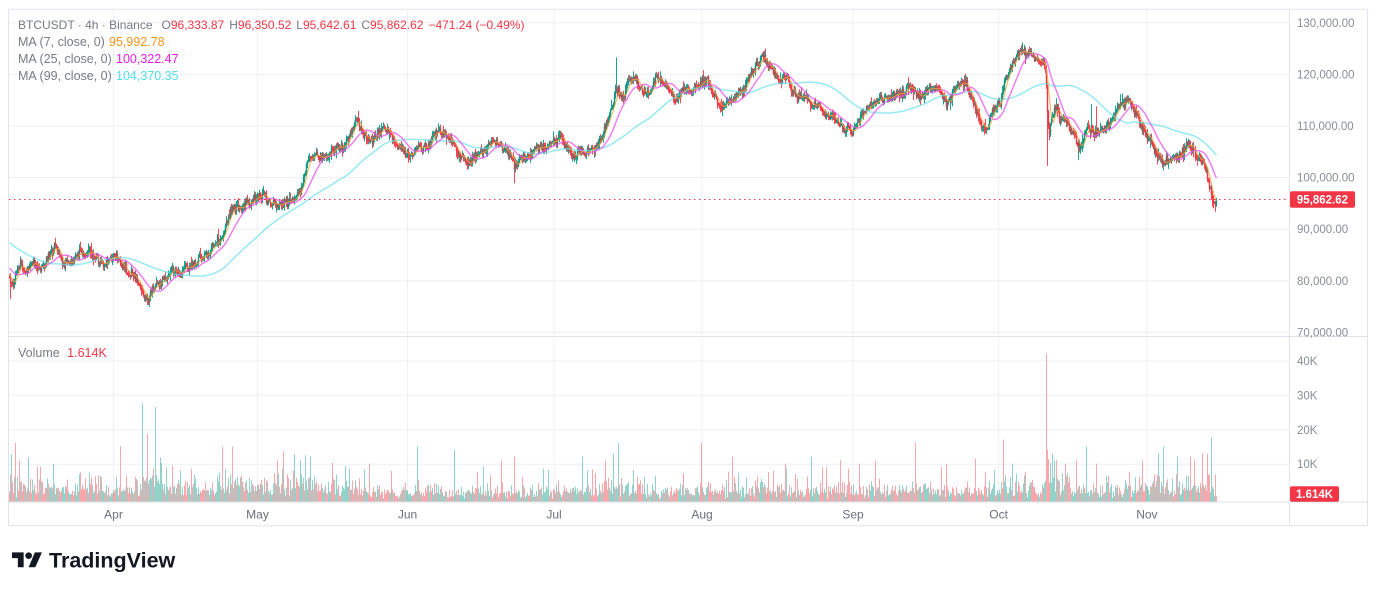 Image resolution: width=1377 pixels, height=590 pixels. What do you see at coordinates (98, 76) in the screenshot?
I see `svg-text:MA (99, close, 0)104,370.35: MA (99, close, 0) 104,370.35` at bounding box center [98, 76].